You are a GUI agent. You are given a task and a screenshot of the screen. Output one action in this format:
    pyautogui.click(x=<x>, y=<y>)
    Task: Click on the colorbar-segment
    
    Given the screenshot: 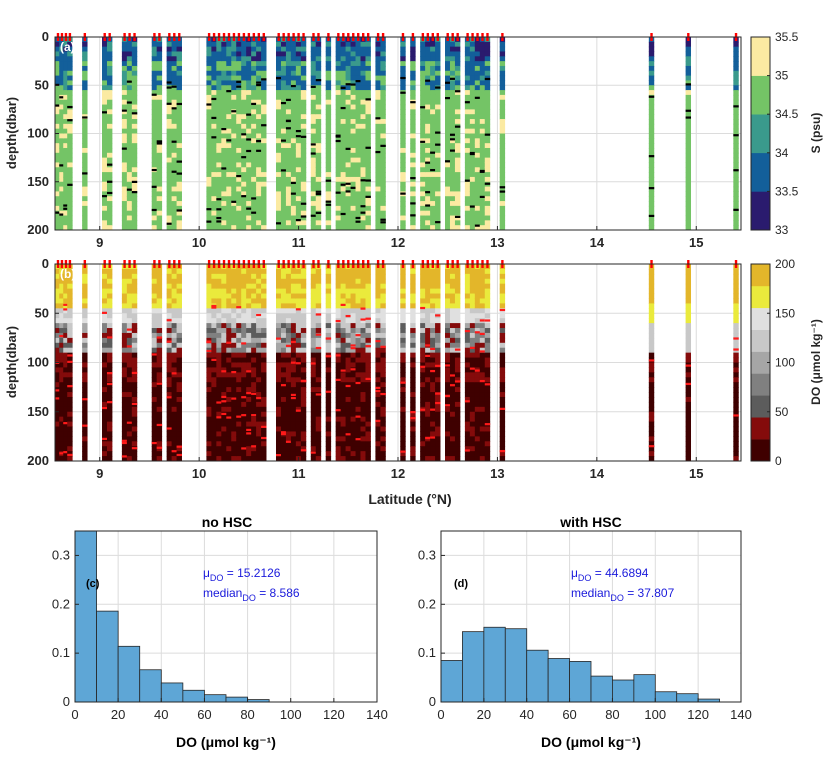 What is the action you would take?
    pyautogui.click(x=760, y=134)
    